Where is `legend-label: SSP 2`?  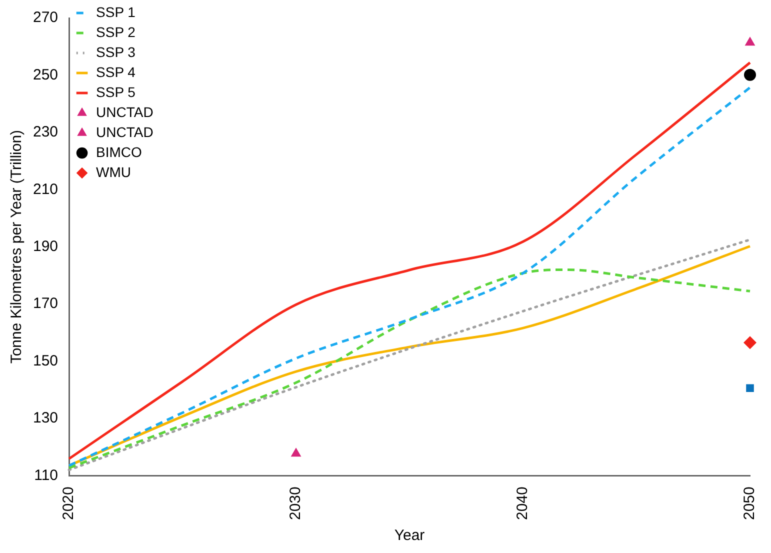 legend-label: SSP 2 is located at coordinates (116, 32).